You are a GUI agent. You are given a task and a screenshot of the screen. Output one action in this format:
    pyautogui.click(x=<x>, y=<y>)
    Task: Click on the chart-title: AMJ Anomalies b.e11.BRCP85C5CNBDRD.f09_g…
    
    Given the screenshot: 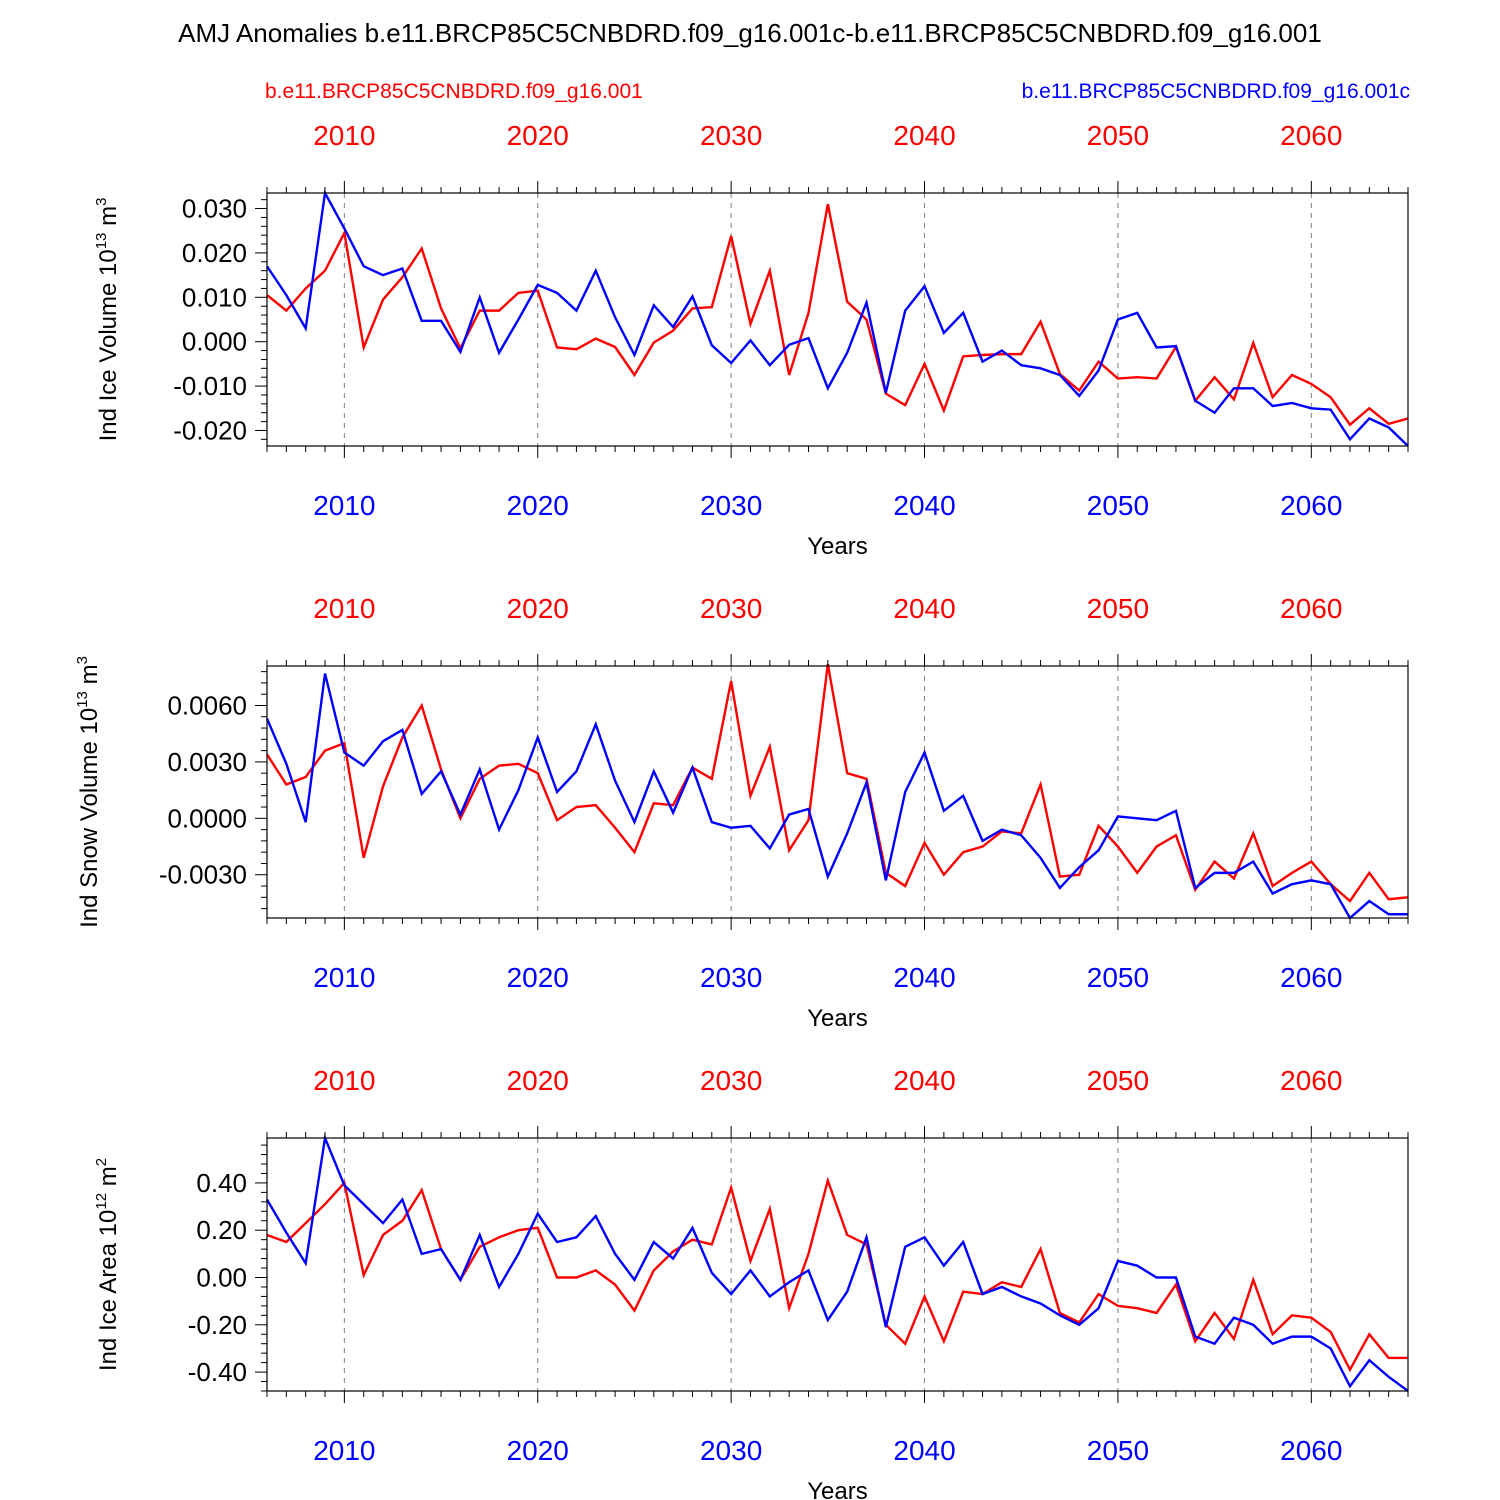 What is the action you would take?
    pyautogui.click(x=750, y=33)
    